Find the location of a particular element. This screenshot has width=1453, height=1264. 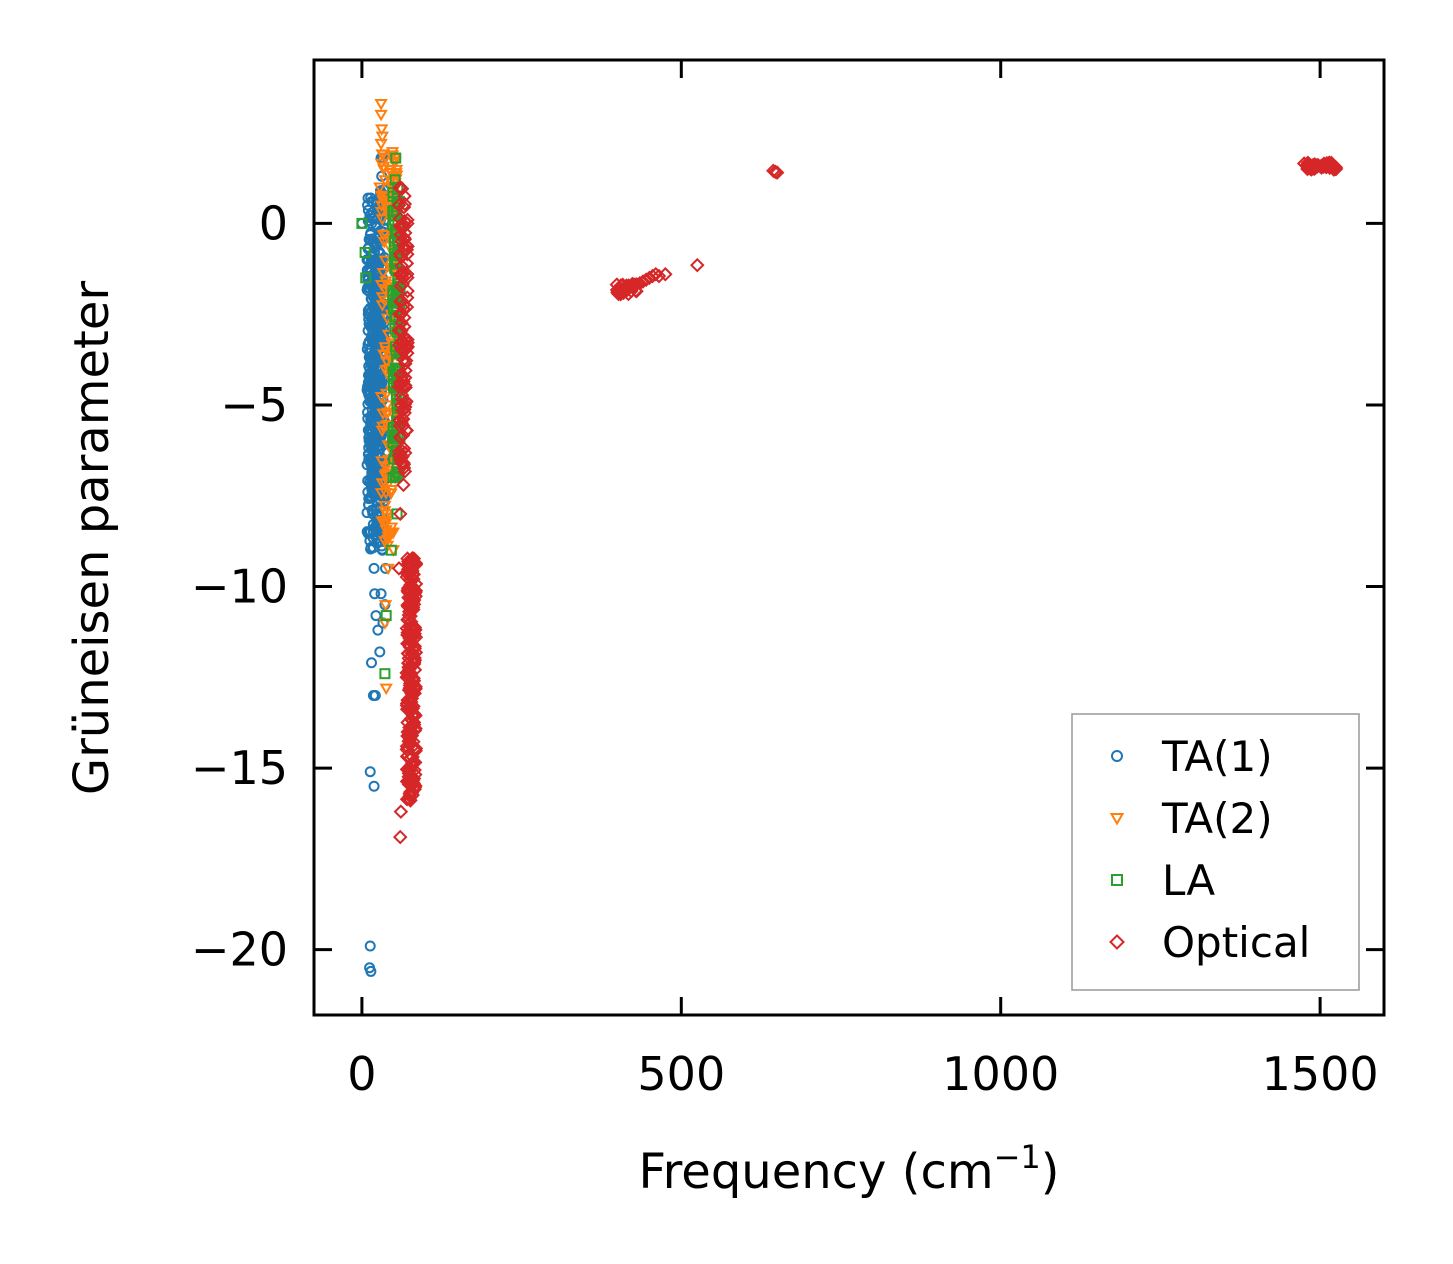

x-tick-label: 0 is located at coordinates (361, 1074).